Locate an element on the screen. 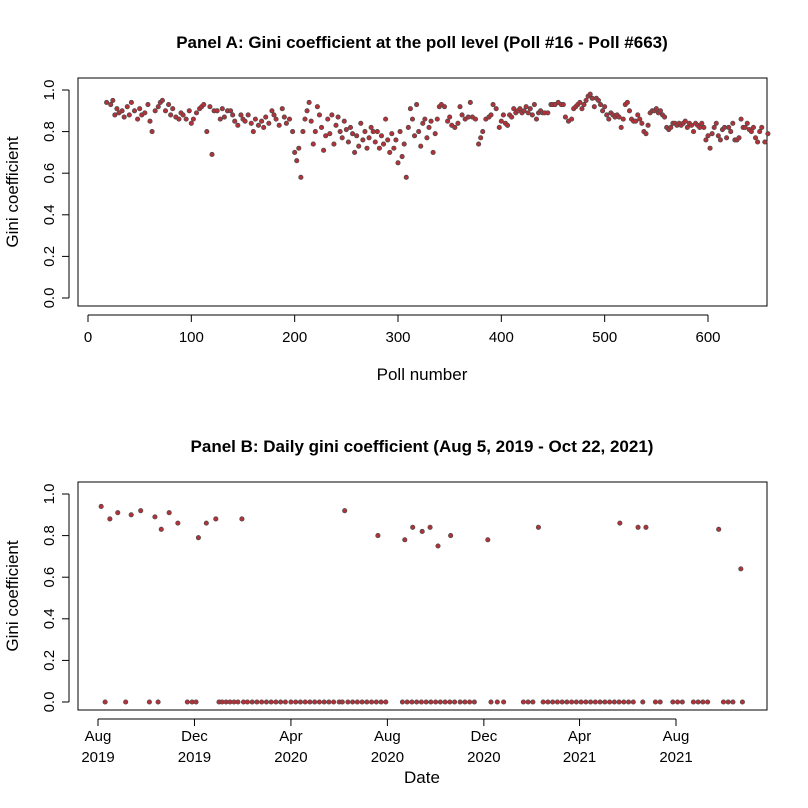  x-tick-label: Apr is located at coordinates (290, 736).